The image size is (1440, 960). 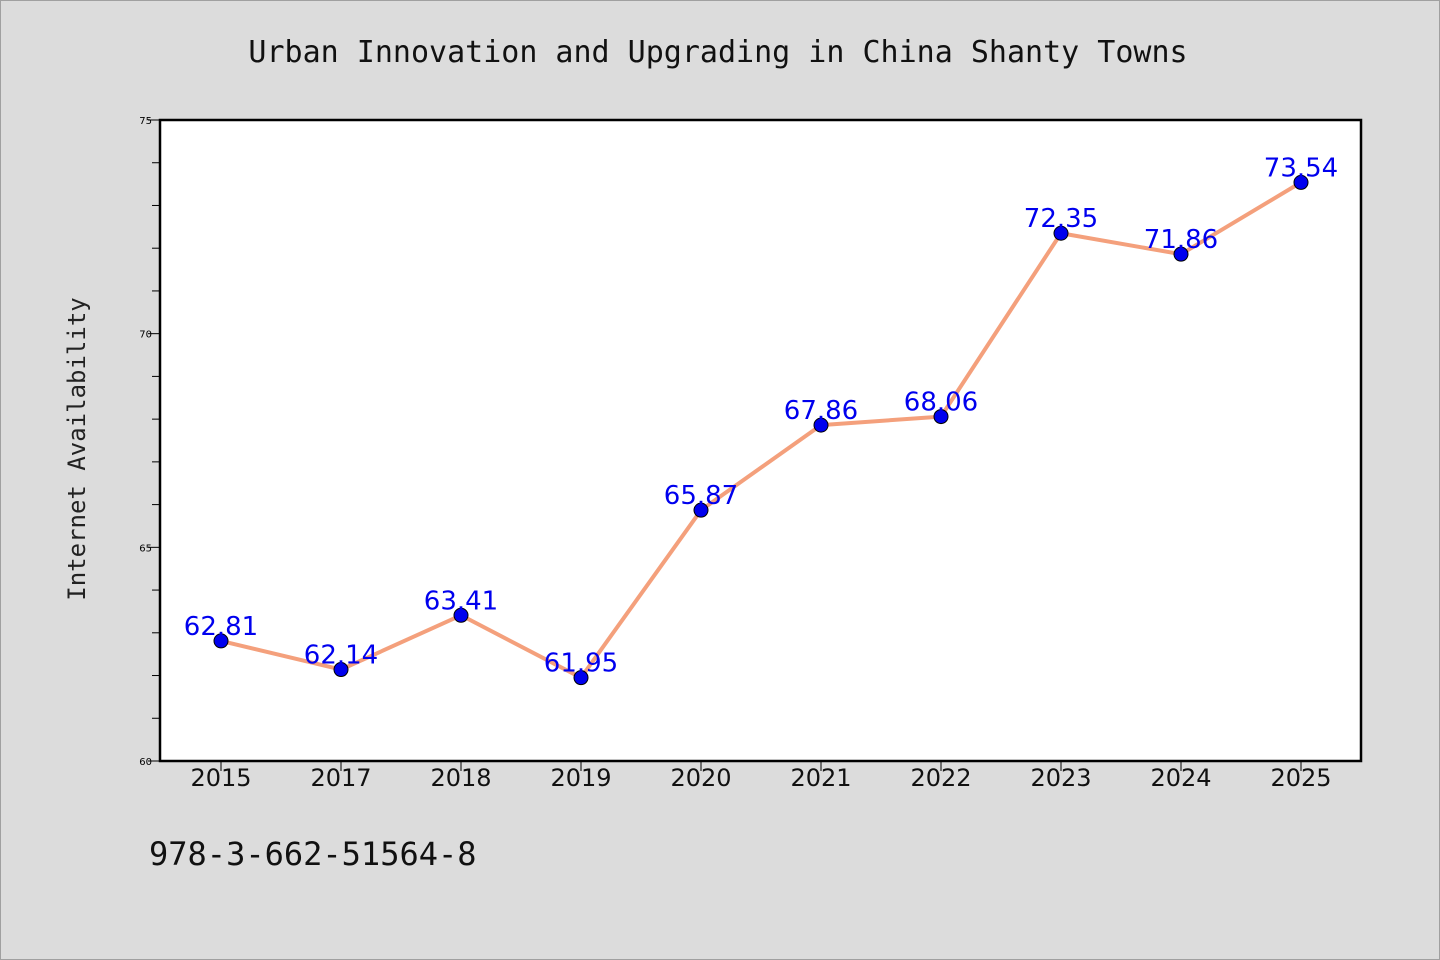 What do you see at coordinates (940, 778) in the screenshot?
I see `x-tick-label: 2022` at bounding box center [940, 778].